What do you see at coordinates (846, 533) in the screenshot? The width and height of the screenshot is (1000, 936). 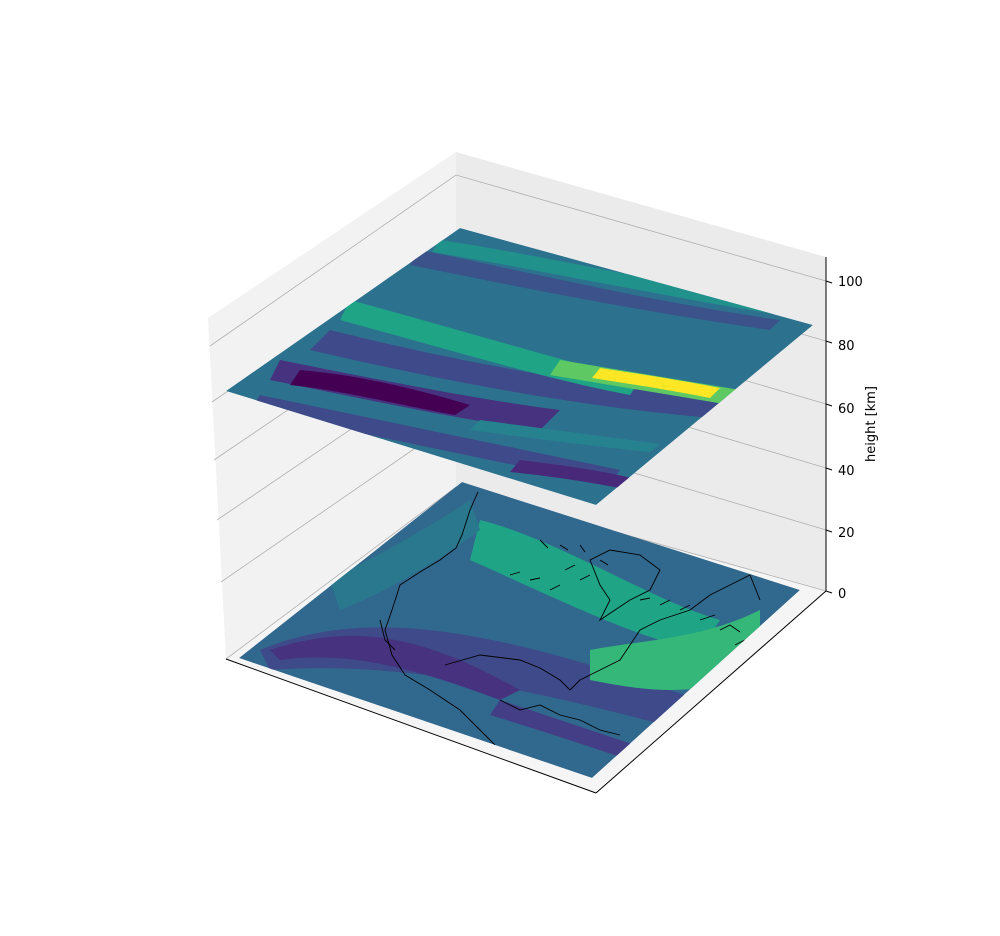 I see `z-tick-label-20: 20` at bounding box center [846, 533].